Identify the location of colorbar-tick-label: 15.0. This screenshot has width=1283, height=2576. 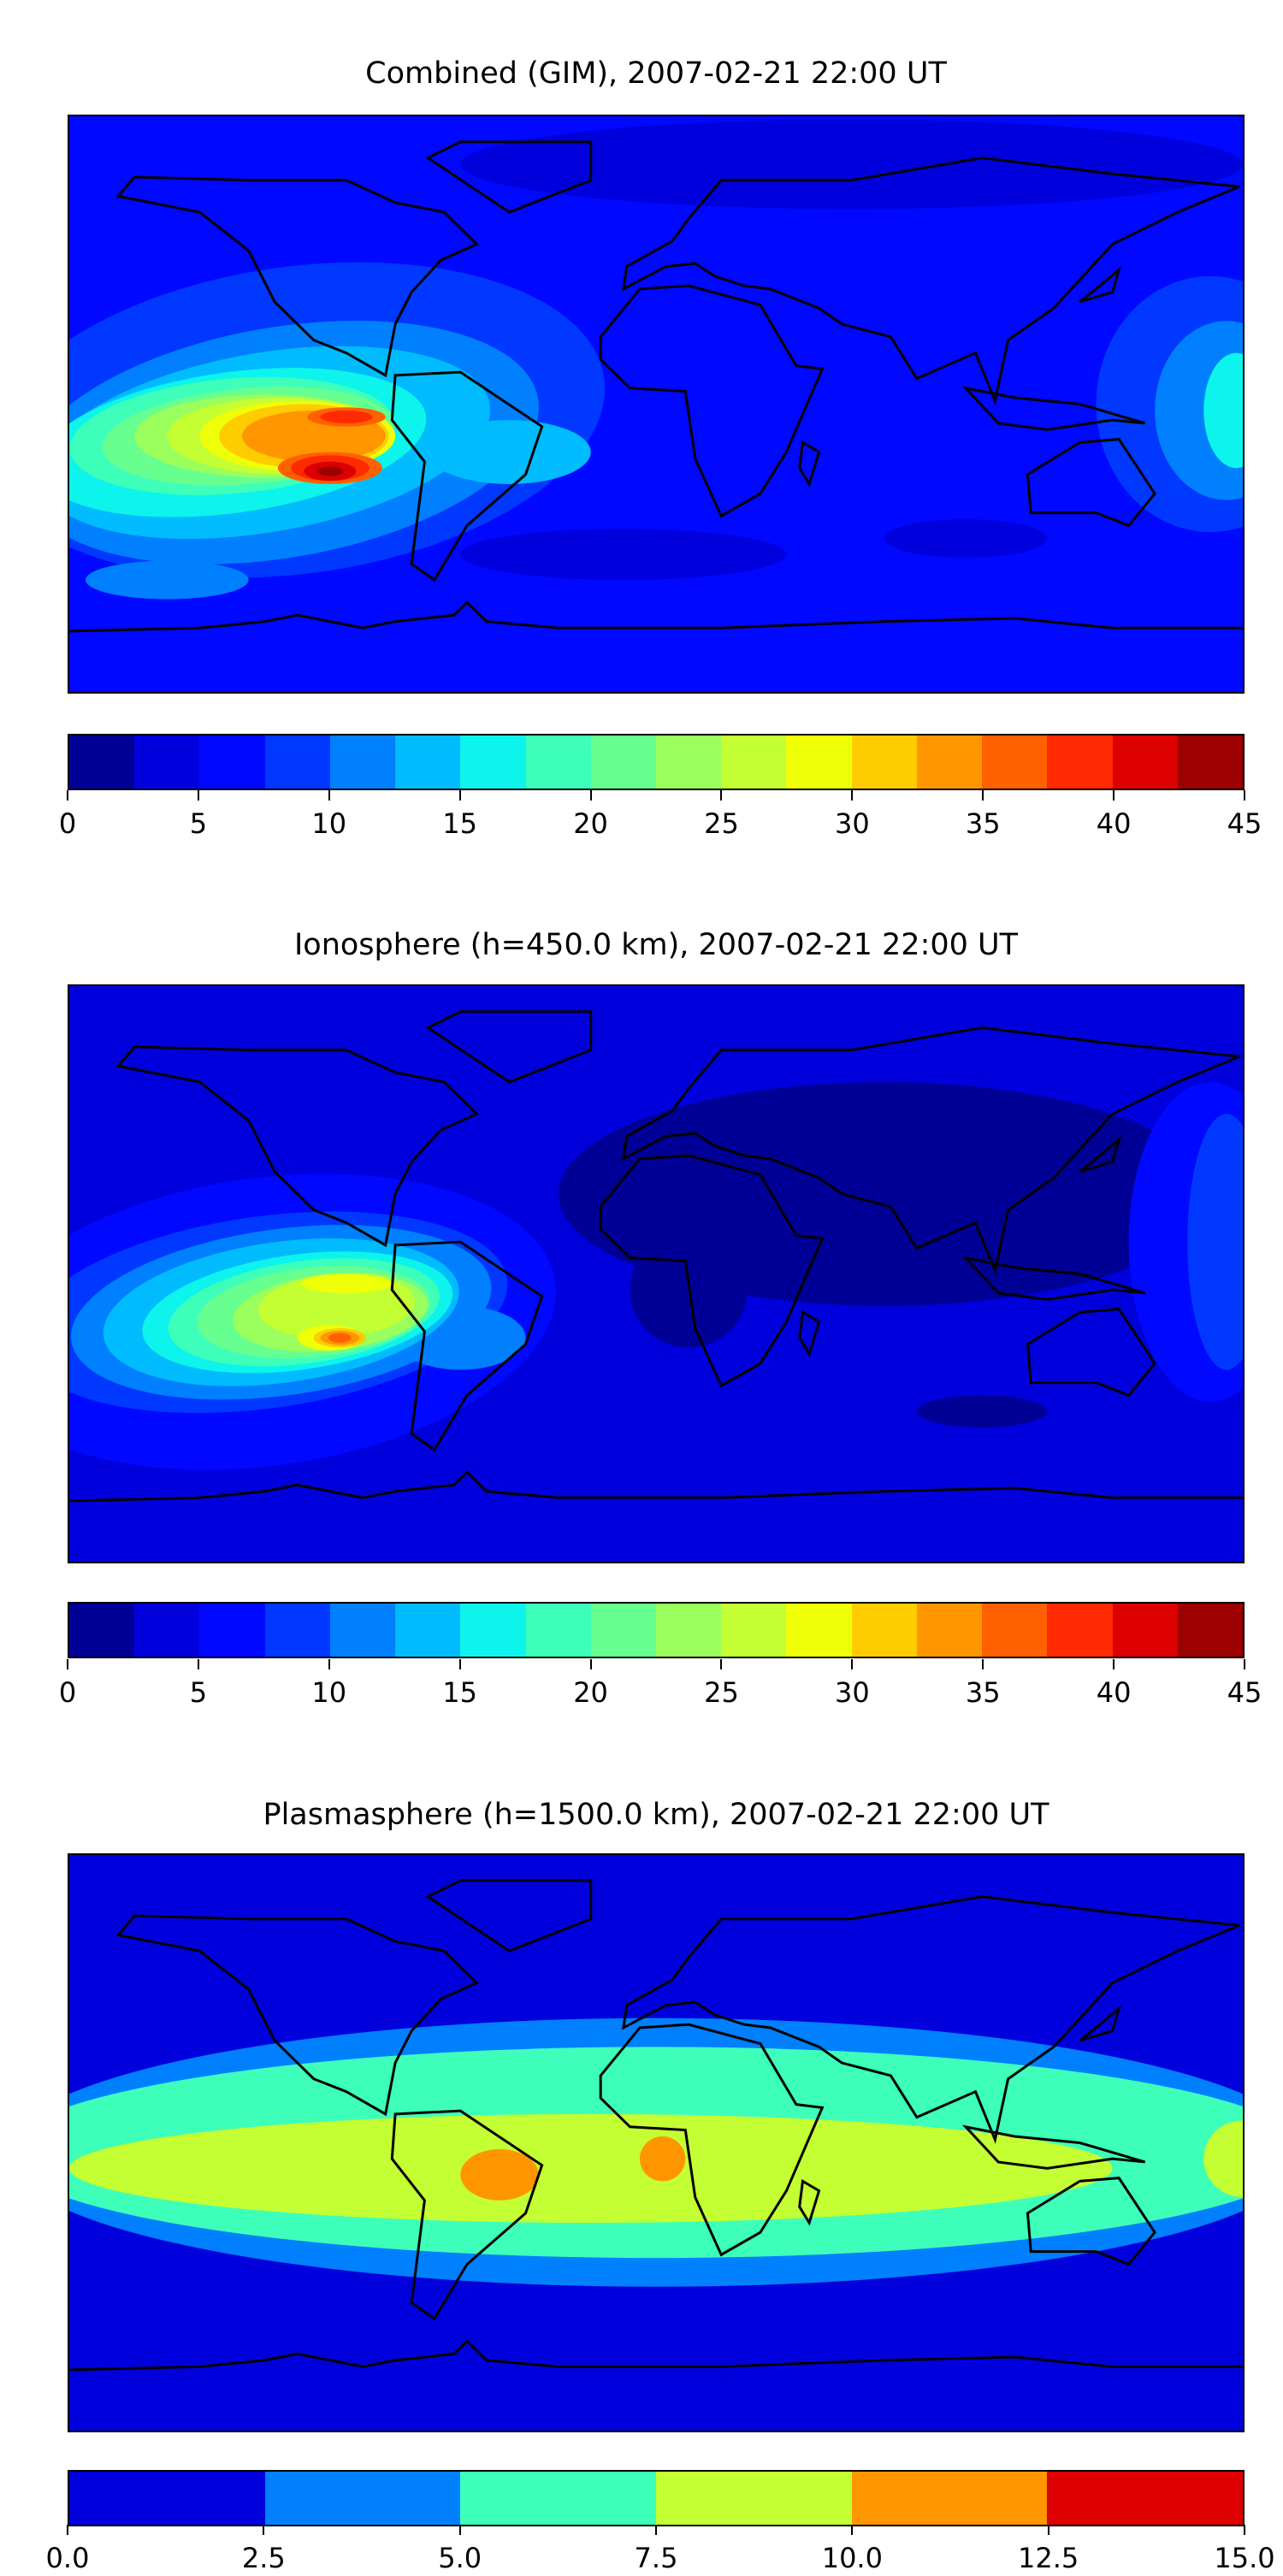
(1244, 2558).